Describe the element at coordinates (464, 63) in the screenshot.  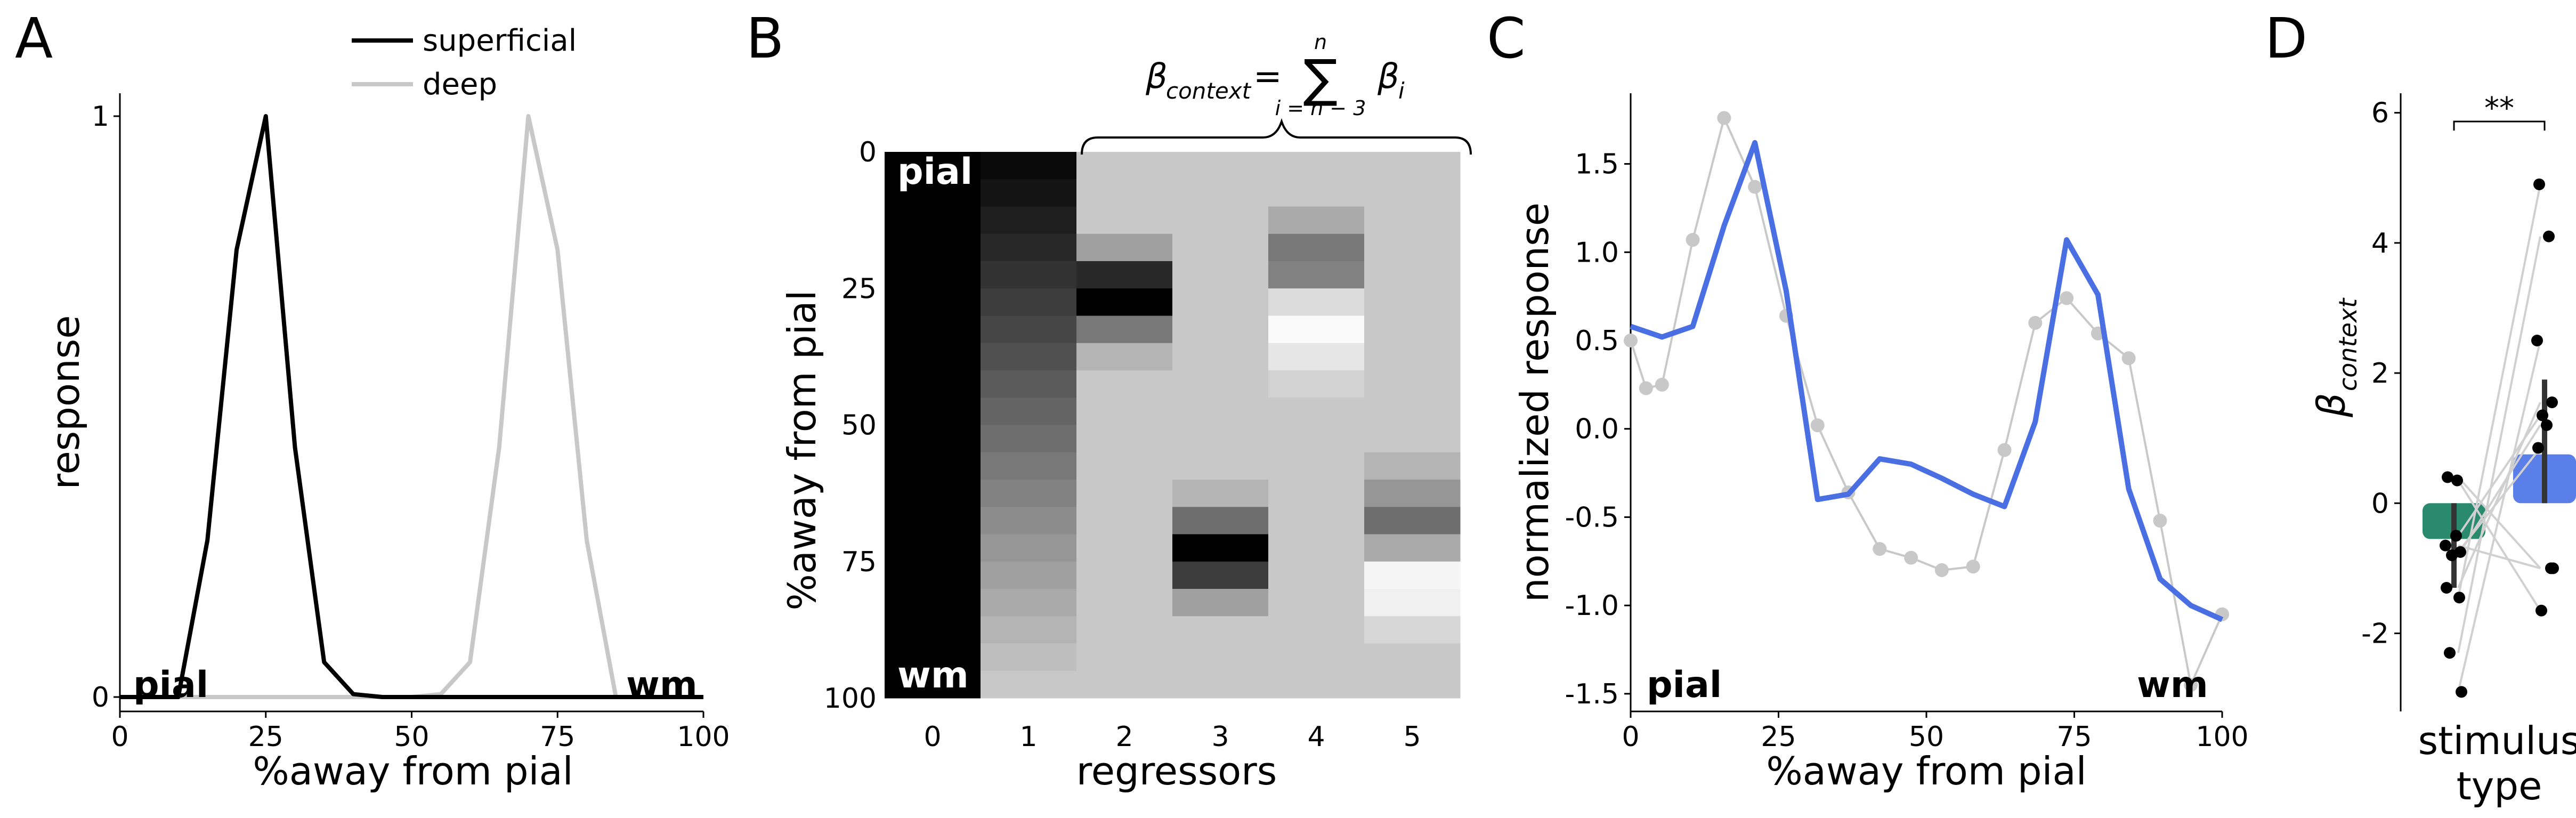
I see `legend-a: superficial deep` at that location.